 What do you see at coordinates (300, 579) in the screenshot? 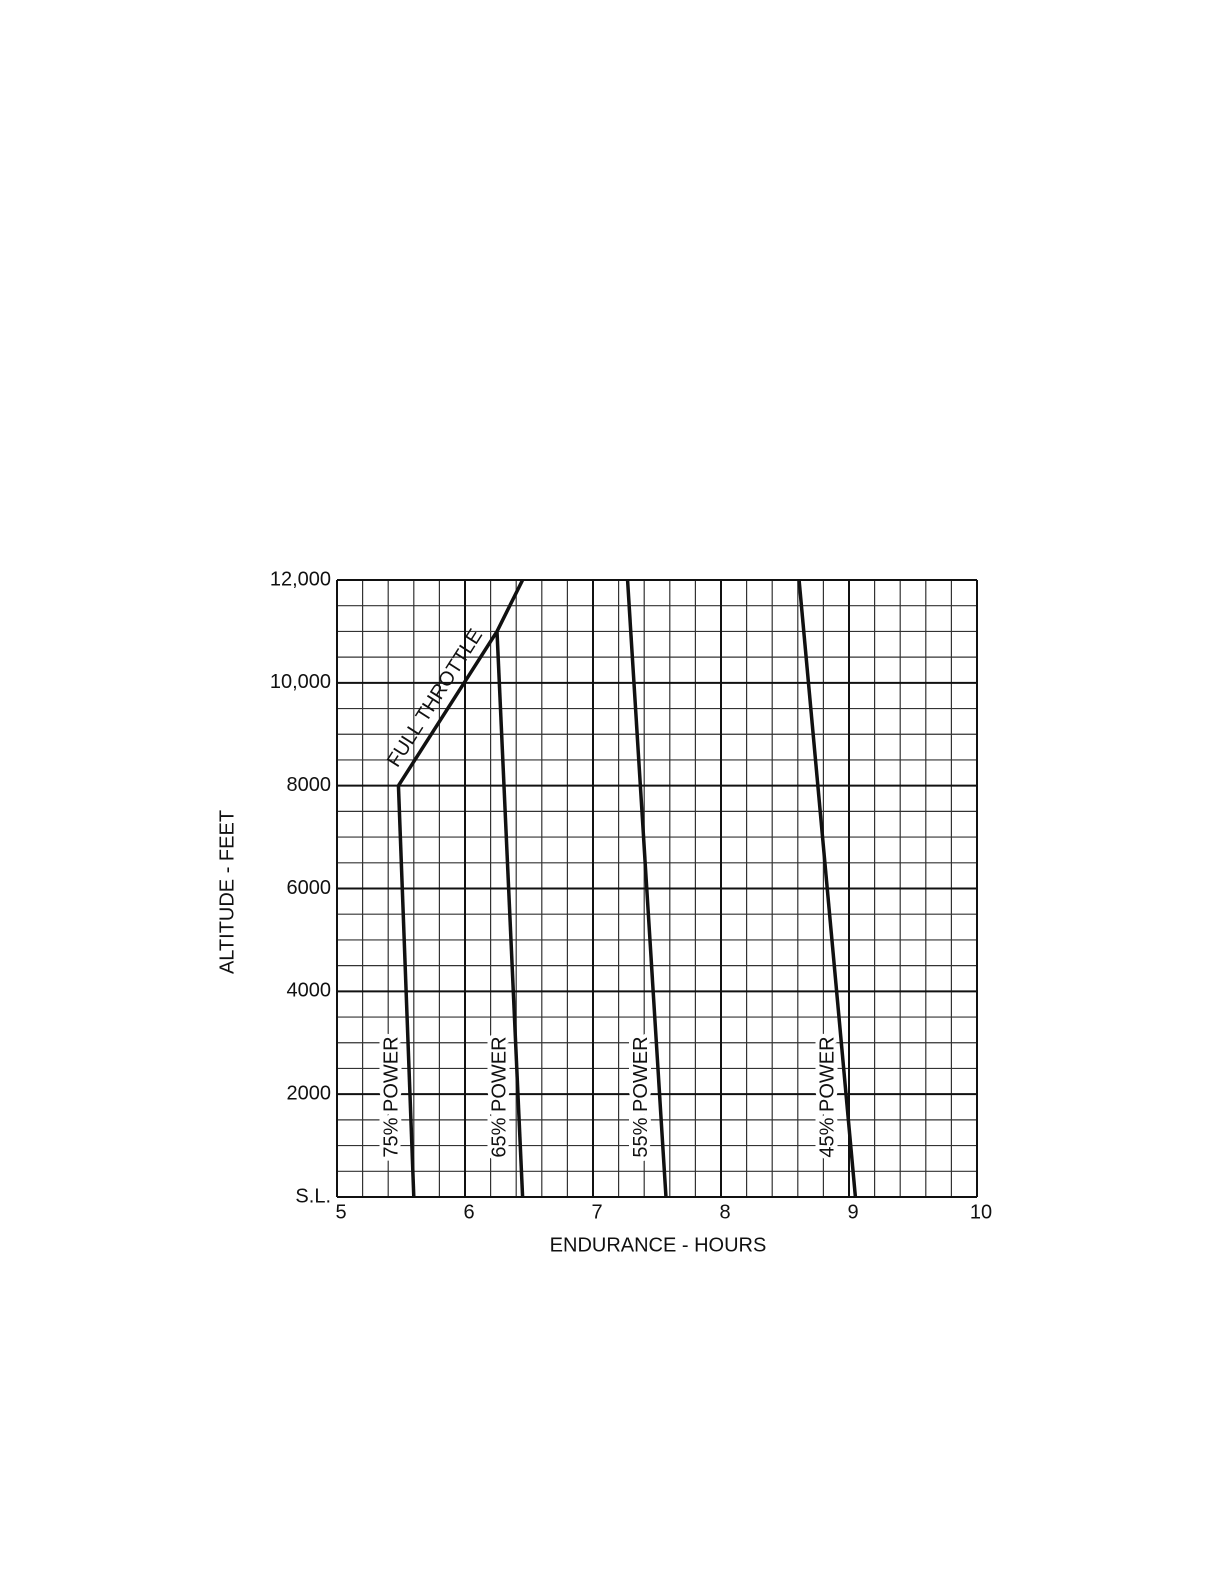
I see `y-tick-label: 12,000` at bounding box center [300, 579].